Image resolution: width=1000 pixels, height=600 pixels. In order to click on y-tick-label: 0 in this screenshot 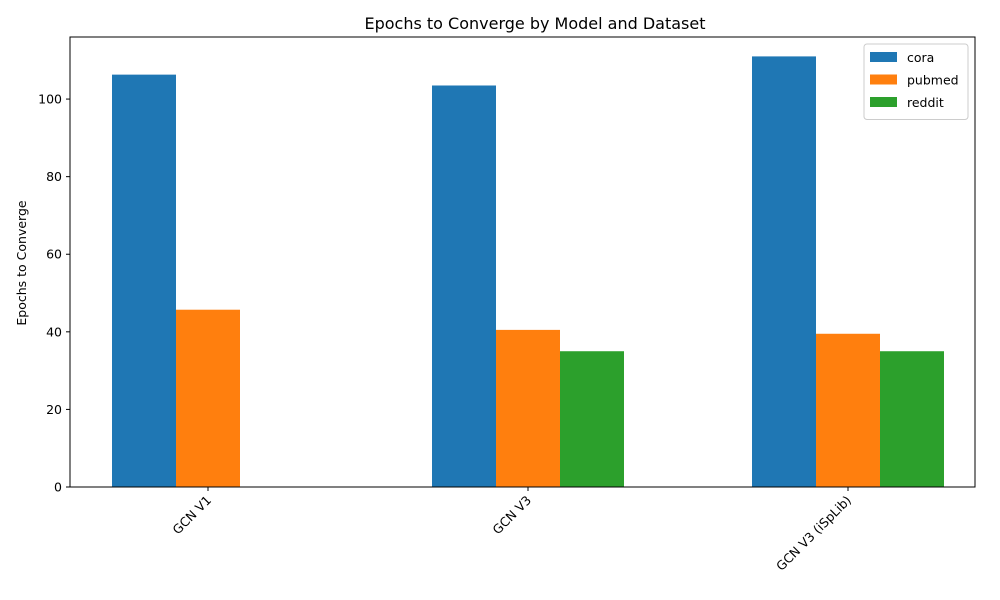, I will do `click(58, 487)`.